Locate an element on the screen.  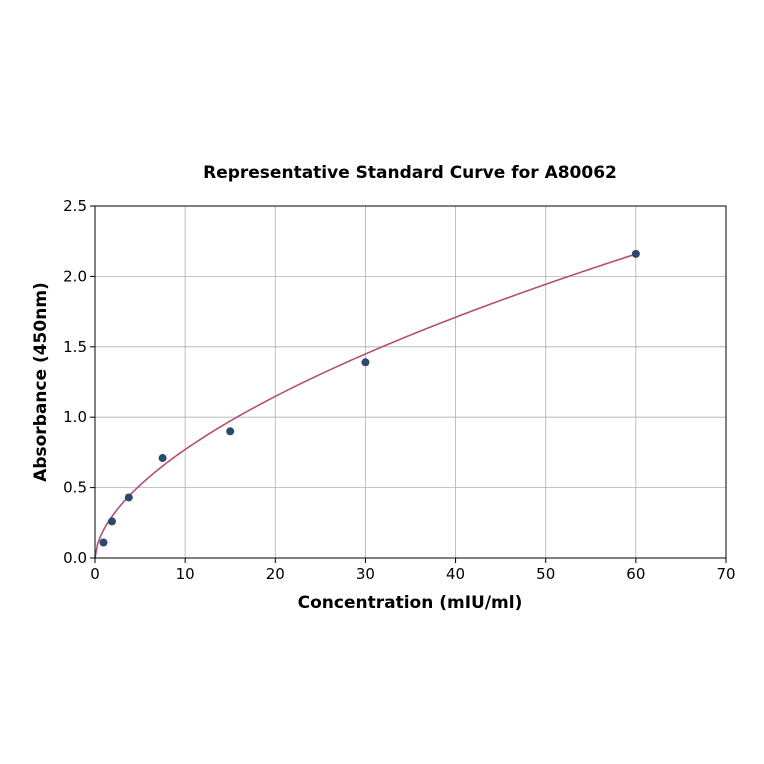
y-tick-label: 1.0 is located at coordinates (75, 417).